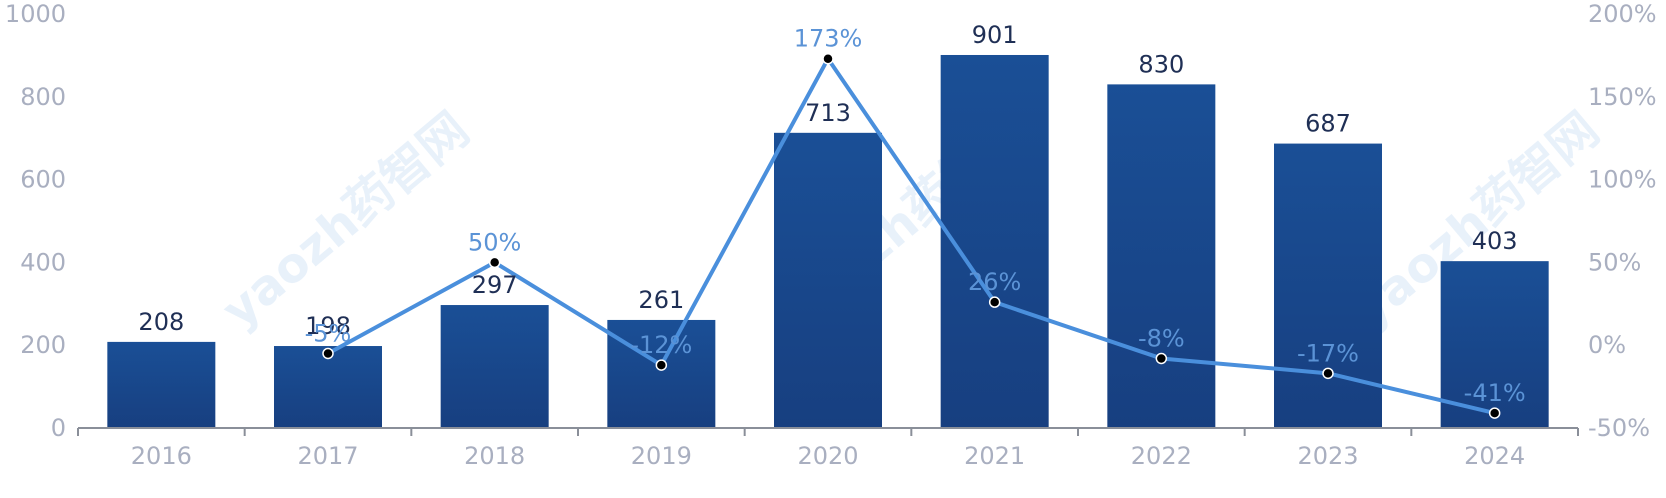 The width and height of the screenshot is (1666, 498). Describe the element at coordinates (1622, 97) in the screenshot. I see `y-tick-label-right: 150%` at that location.